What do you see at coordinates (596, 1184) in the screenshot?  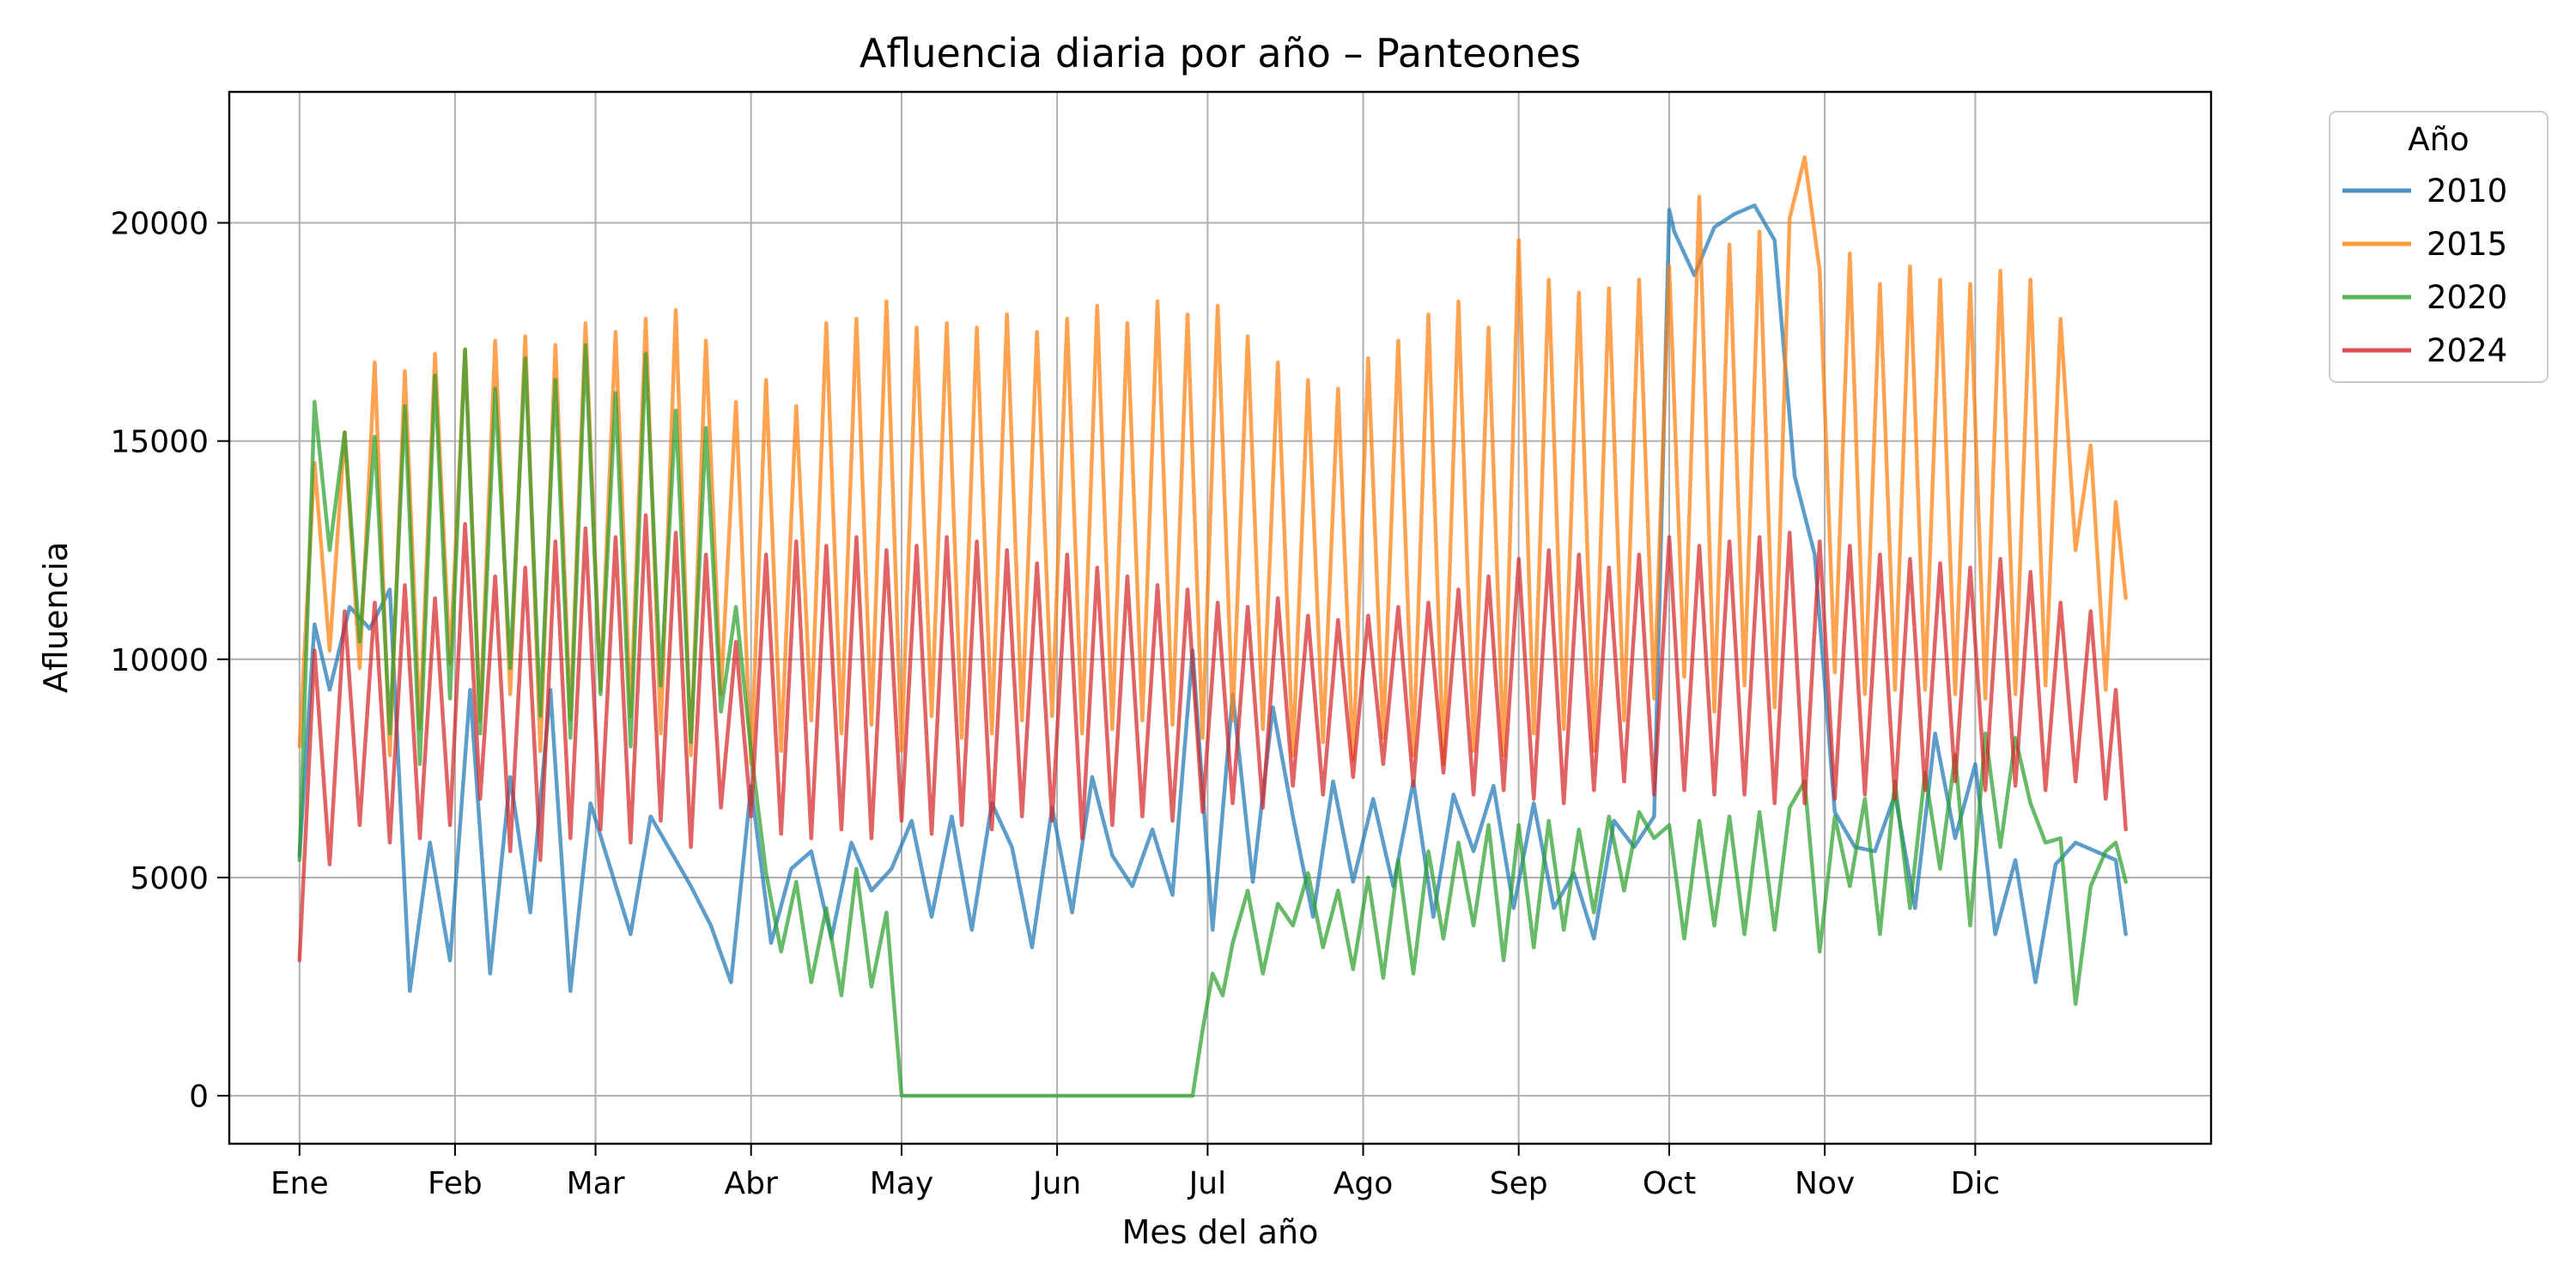 I see `x-tick-label: Mar` at bounding box center [596, 1184].